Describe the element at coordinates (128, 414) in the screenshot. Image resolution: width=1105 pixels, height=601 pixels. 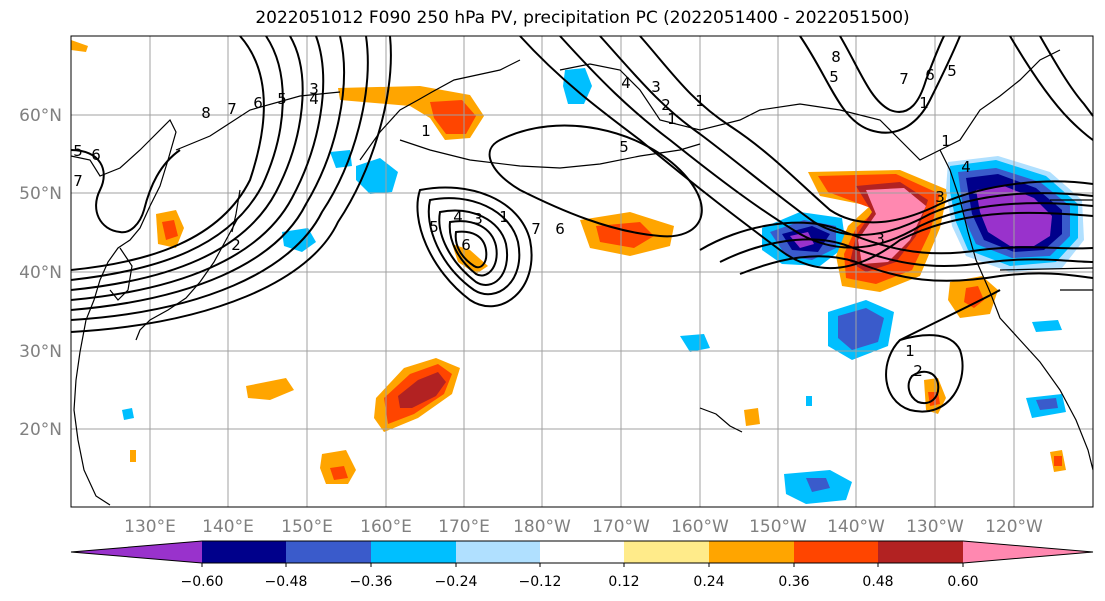
I see `shade-tiny-blue` at that location.